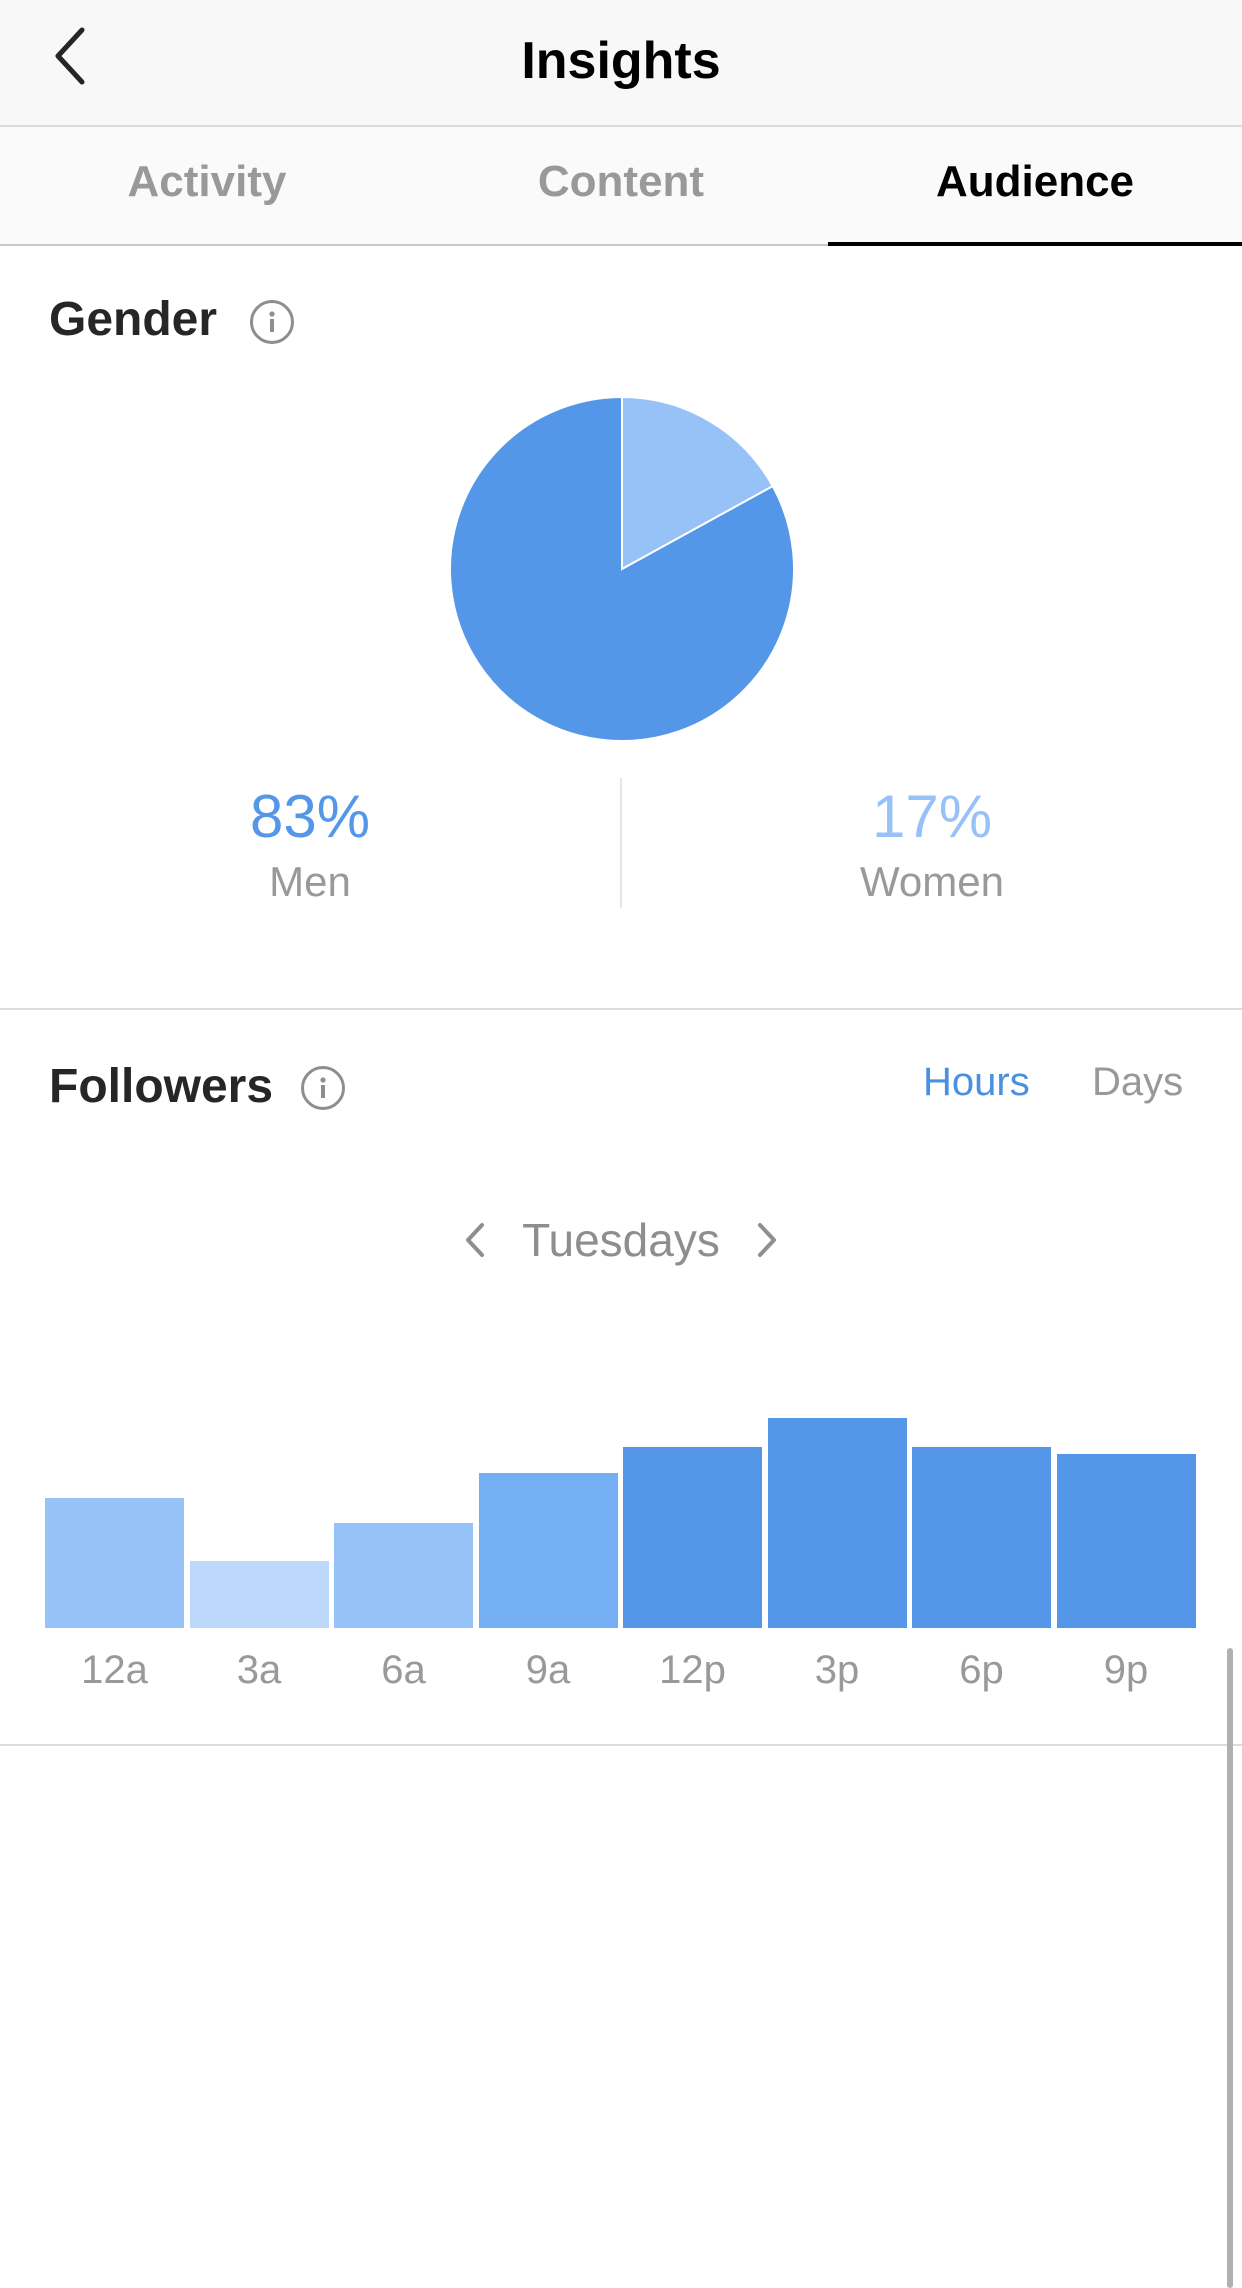 The image size is (1242, 2288). I want to click on scrollbar, so click(1230, 1968).